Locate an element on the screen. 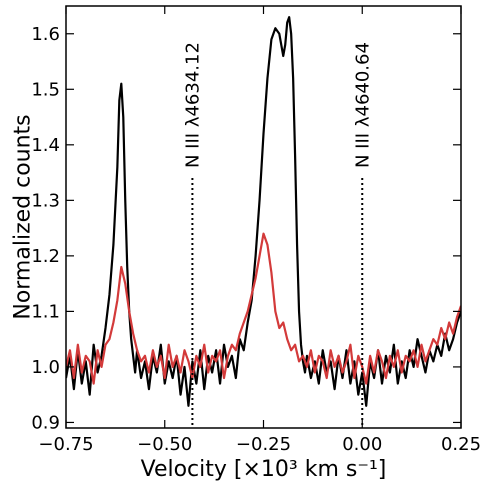 This screenshot has height=488, width=489. x-axis-label: Velocity [×10³ km s⁻¹] is located at coordinates (264, 469).